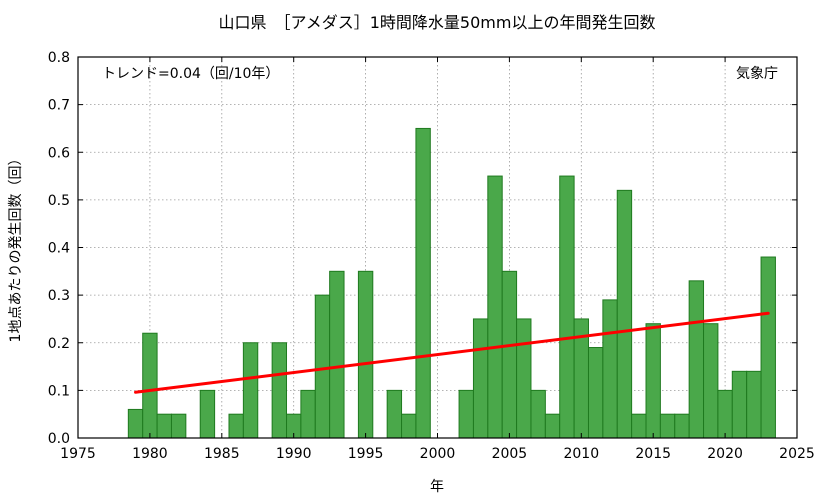 The height and width of the screenshot is (498, 833). I want to click on bar-1982, so click(178, 426).